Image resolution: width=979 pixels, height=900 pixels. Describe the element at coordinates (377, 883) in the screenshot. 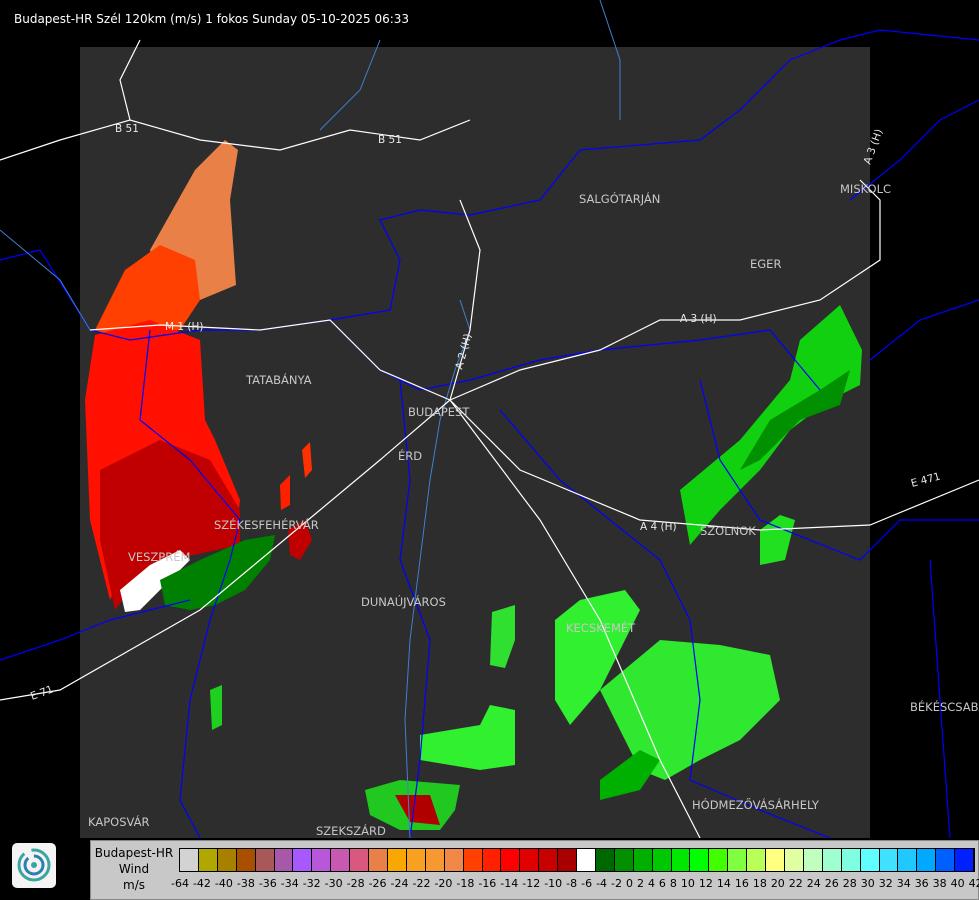

I see `legend-tick-label: -26` at that location.